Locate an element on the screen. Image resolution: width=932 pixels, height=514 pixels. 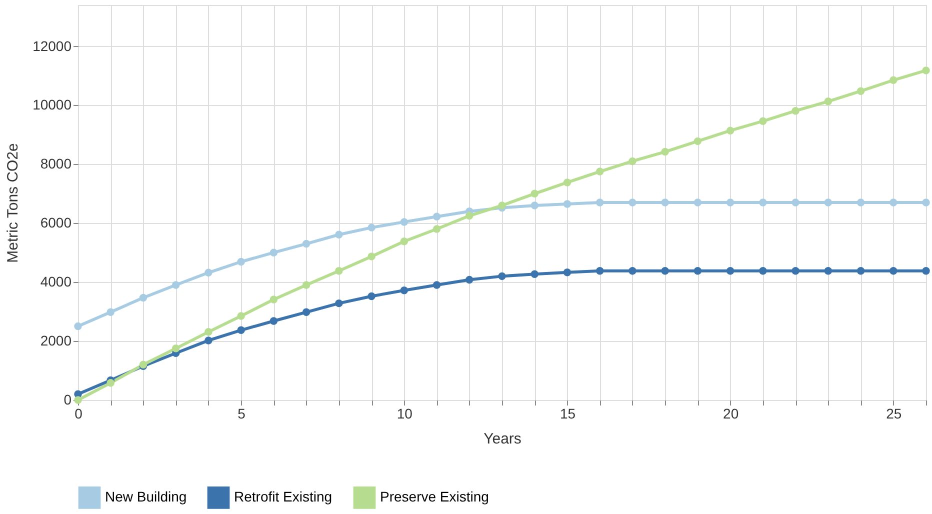
x-axis-title: Years is located at coordinates (503, 439).